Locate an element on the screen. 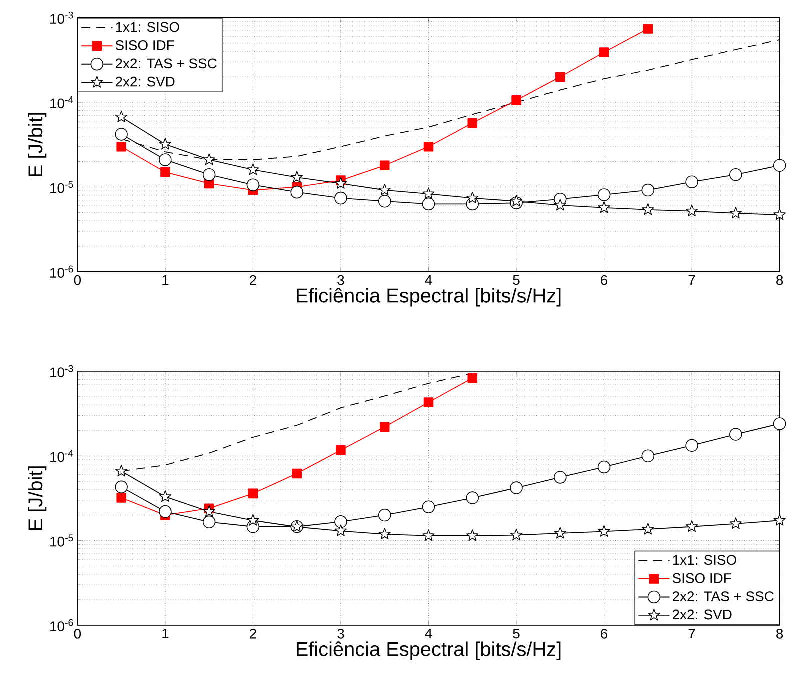  legend-label: SISO IDF is located at coordinates (145, 45).